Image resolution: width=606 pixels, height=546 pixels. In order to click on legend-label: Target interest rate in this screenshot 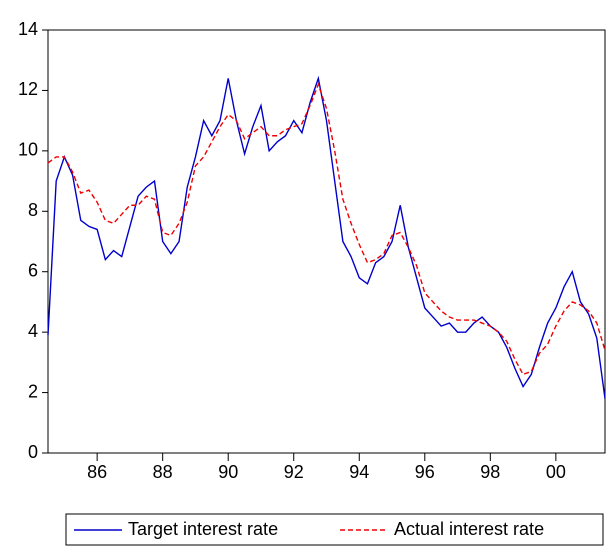, I will do `click(203, 529)`.